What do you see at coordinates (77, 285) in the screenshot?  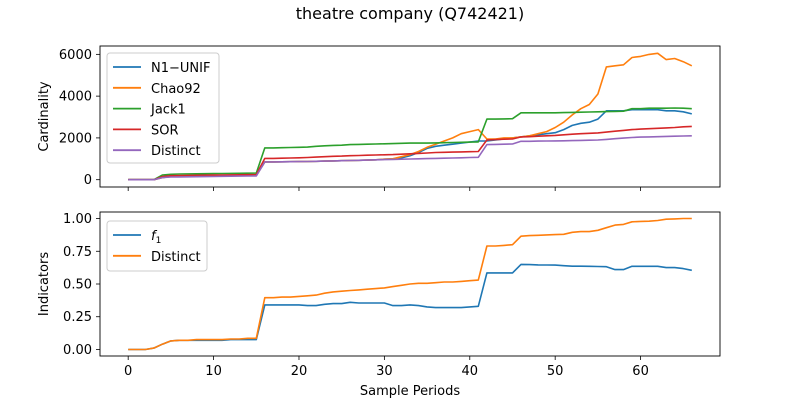 I see `y-tick-label: 0.50` at bounding box center [77, 285].